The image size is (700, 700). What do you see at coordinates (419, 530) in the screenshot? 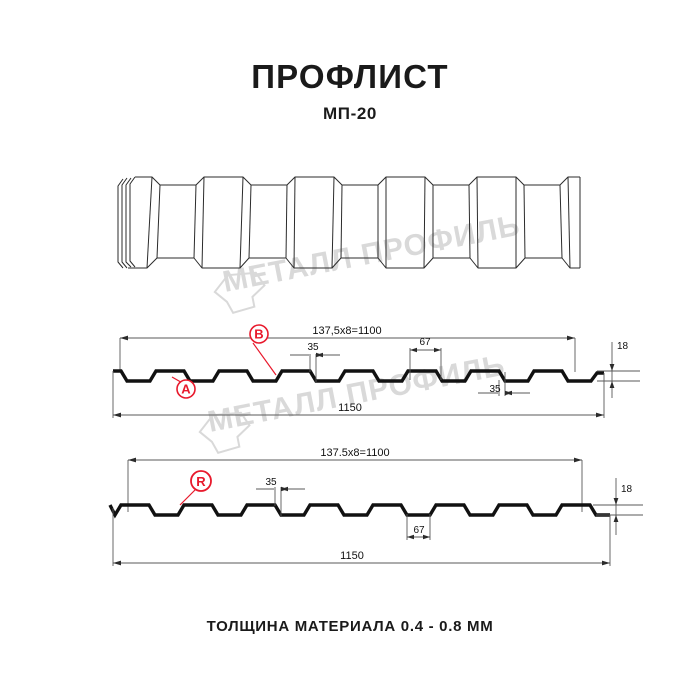
I see `dim-67-section2-label: 67` at bounding box center [419, 530].